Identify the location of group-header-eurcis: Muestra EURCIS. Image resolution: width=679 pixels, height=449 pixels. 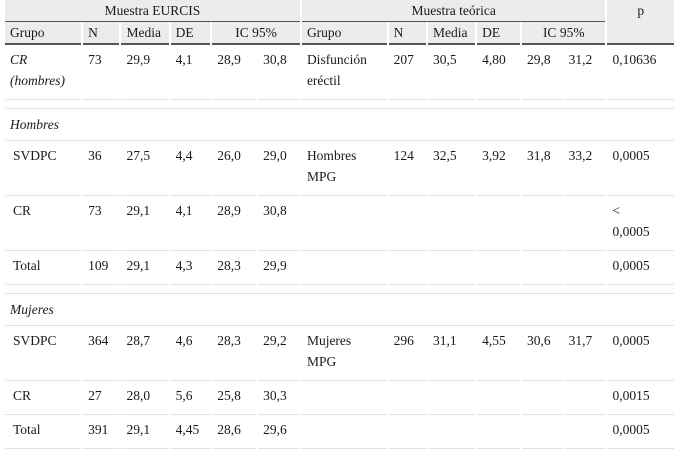
(152, 11).